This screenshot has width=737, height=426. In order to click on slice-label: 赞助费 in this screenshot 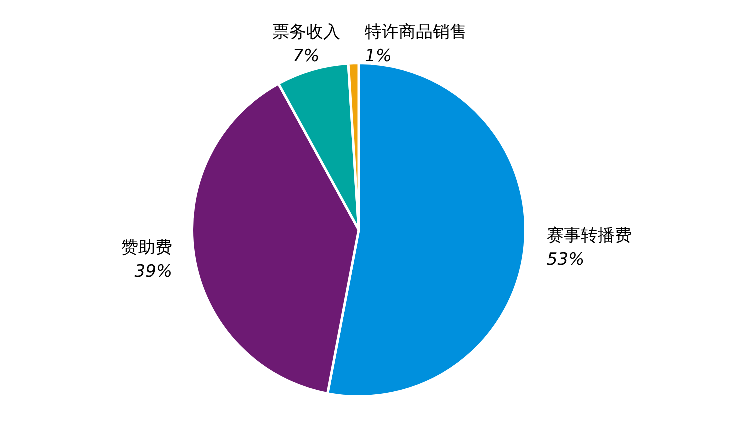, I will do `click(147, 248)`.